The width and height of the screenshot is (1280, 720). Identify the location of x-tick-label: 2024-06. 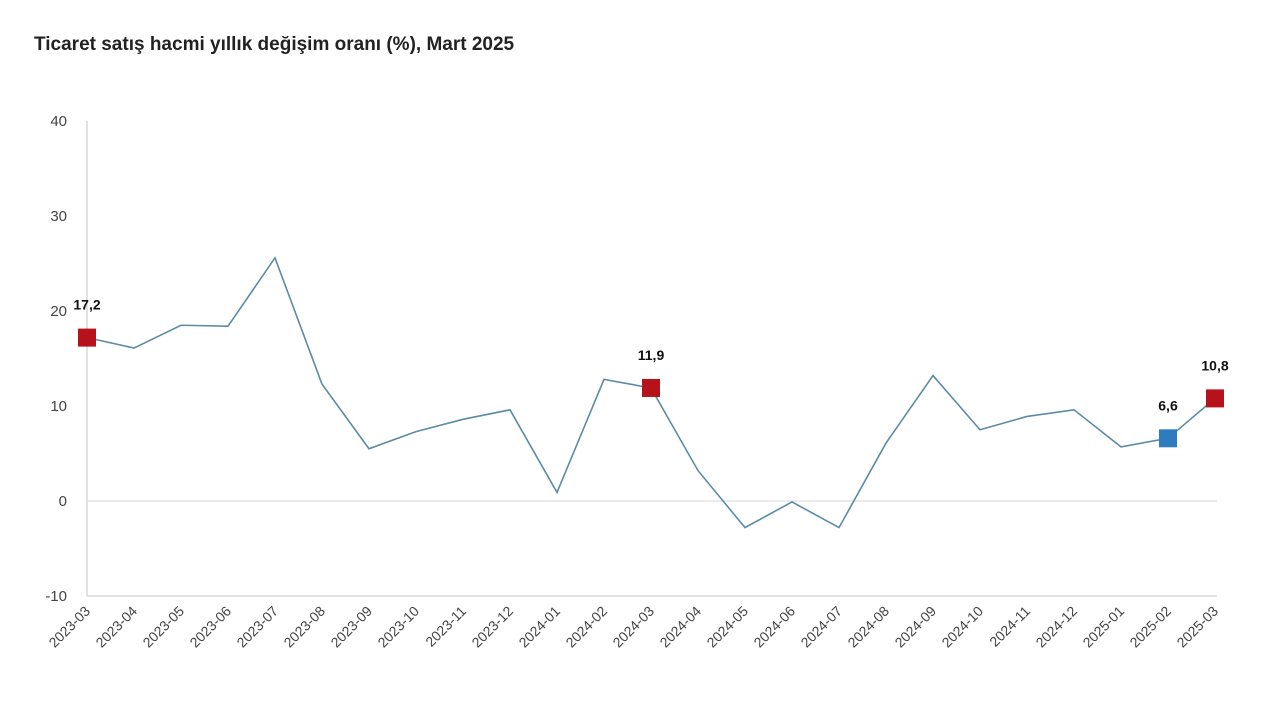
(774, 627).